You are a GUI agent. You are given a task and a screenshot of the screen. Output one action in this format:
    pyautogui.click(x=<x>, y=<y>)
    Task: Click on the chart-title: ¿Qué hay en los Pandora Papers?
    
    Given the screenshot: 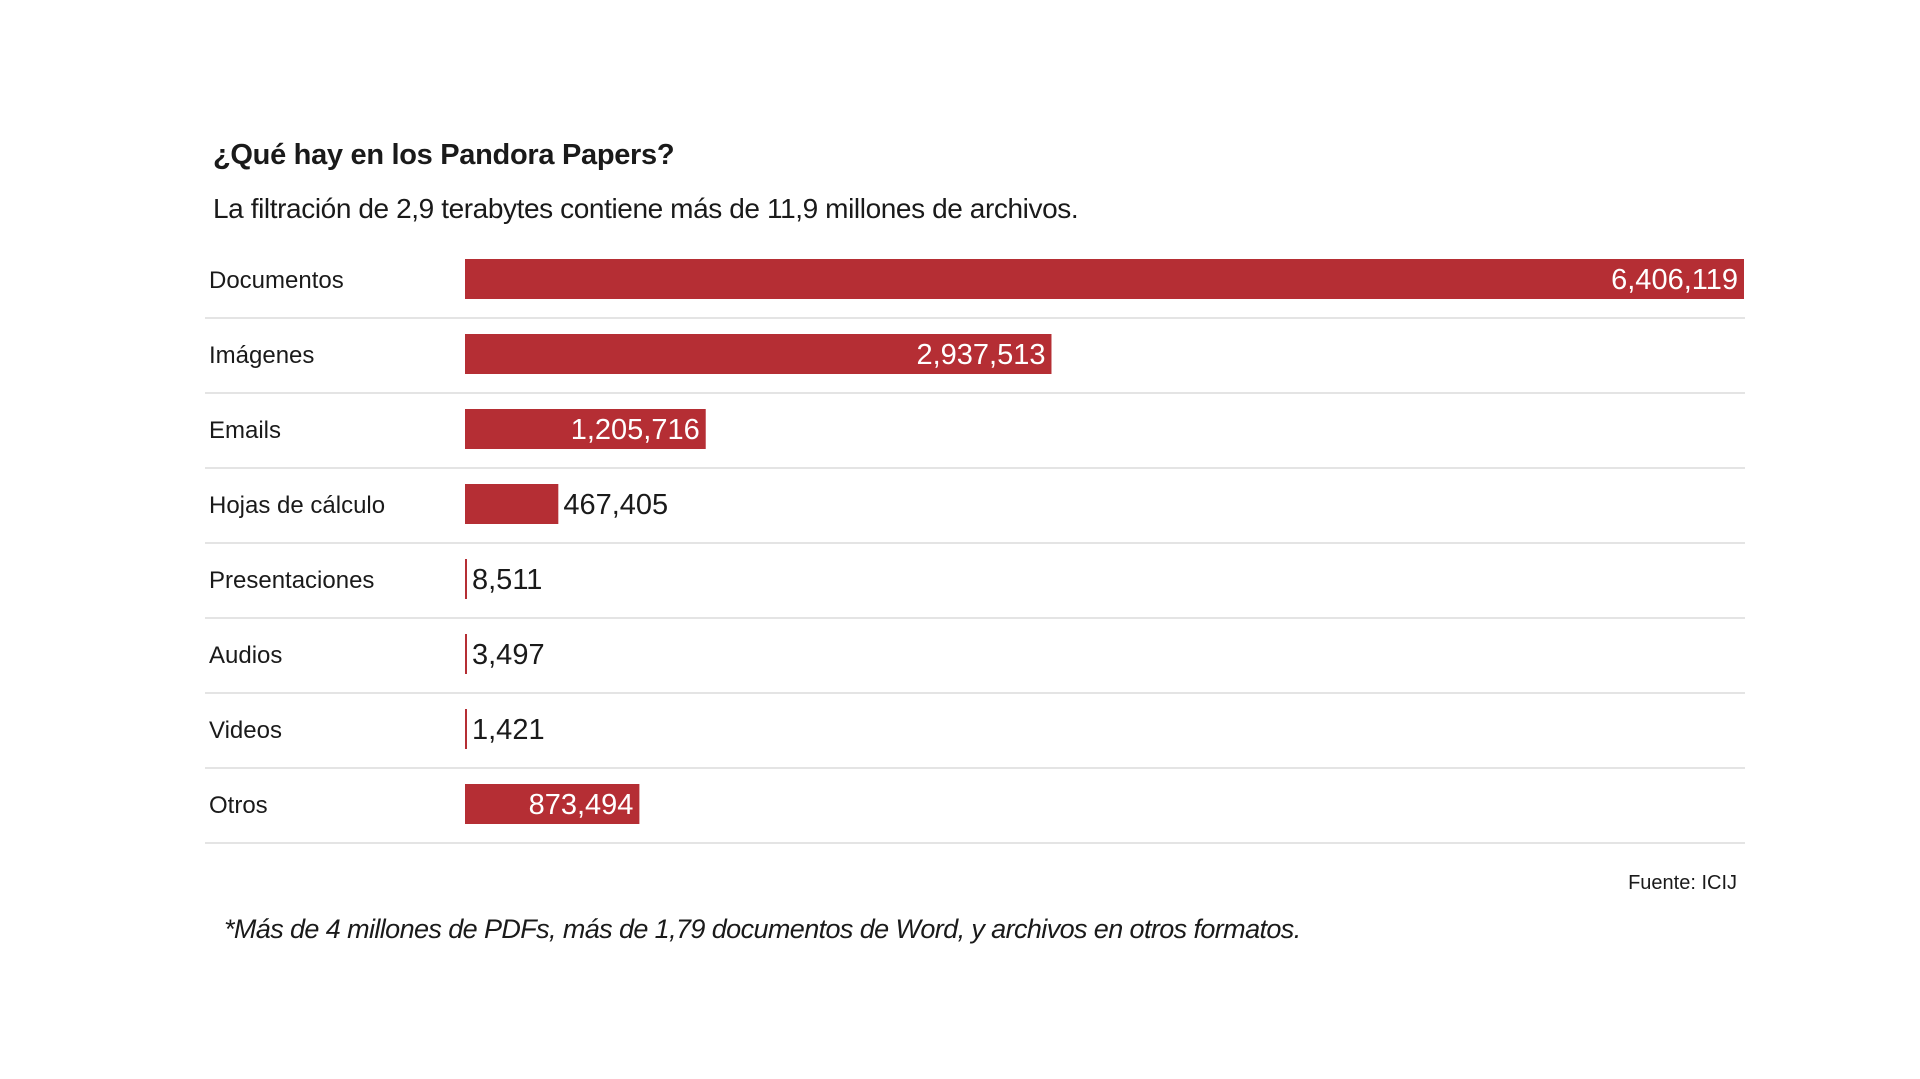 What is the action you would take?
    pyautogui.click(x=444, y=155)
    